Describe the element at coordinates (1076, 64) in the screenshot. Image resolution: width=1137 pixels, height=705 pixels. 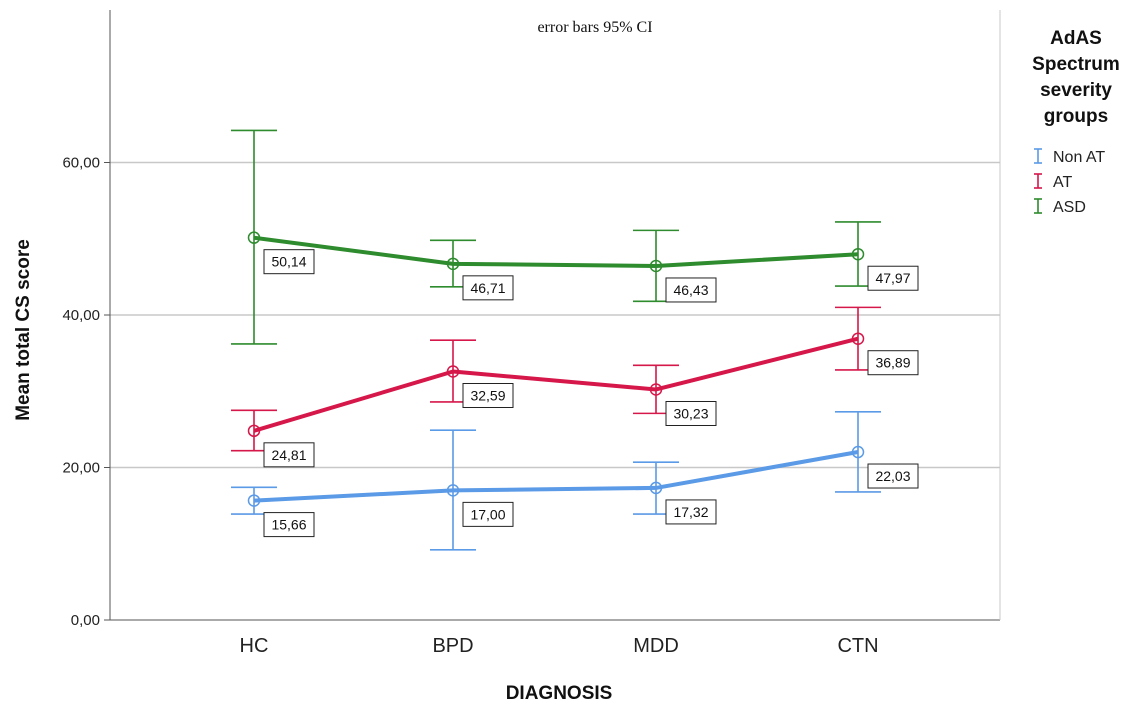
I see `legend-title-line-2: Spectrum` at that location.